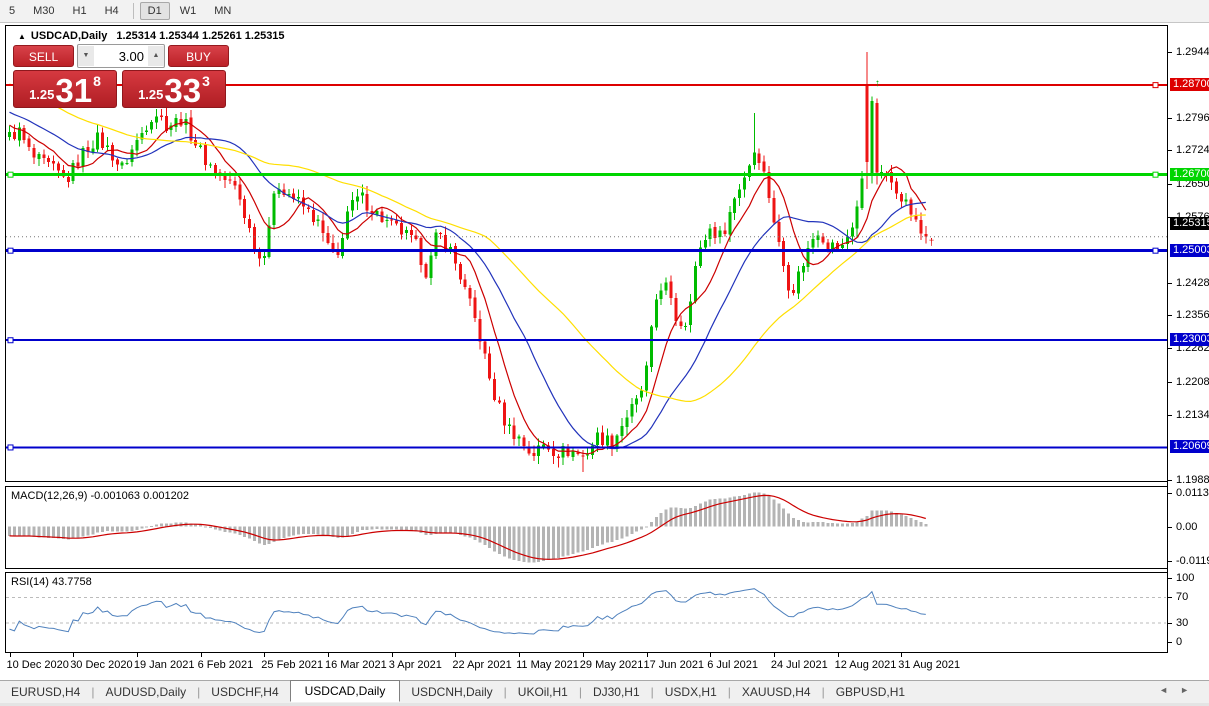 The image size is (1209, 706). What do you see at coordinates (111, 11) in the screenshot?
I see `timeframe-button-h4: H4` at bounding box center [111, 11].